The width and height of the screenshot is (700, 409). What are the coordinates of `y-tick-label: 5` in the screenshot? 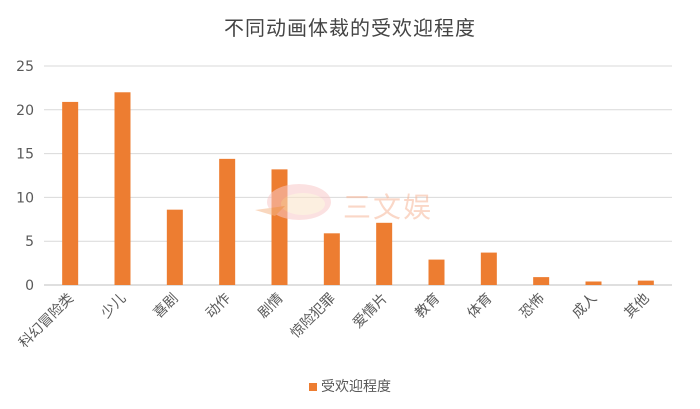 It's located at (29, 242).